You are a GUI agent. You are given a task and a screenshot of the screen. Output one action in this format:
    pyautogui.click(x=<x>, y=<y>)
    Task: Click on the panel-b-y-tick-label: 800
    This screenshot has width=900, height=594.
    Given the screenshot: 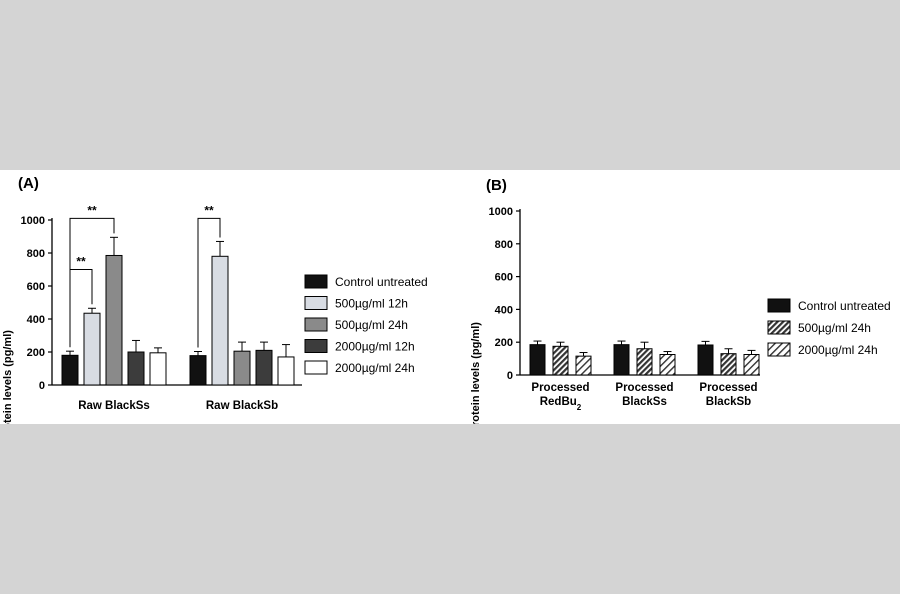 What is the action you would take?
    pyautogui.click(x=504, y=245)
    